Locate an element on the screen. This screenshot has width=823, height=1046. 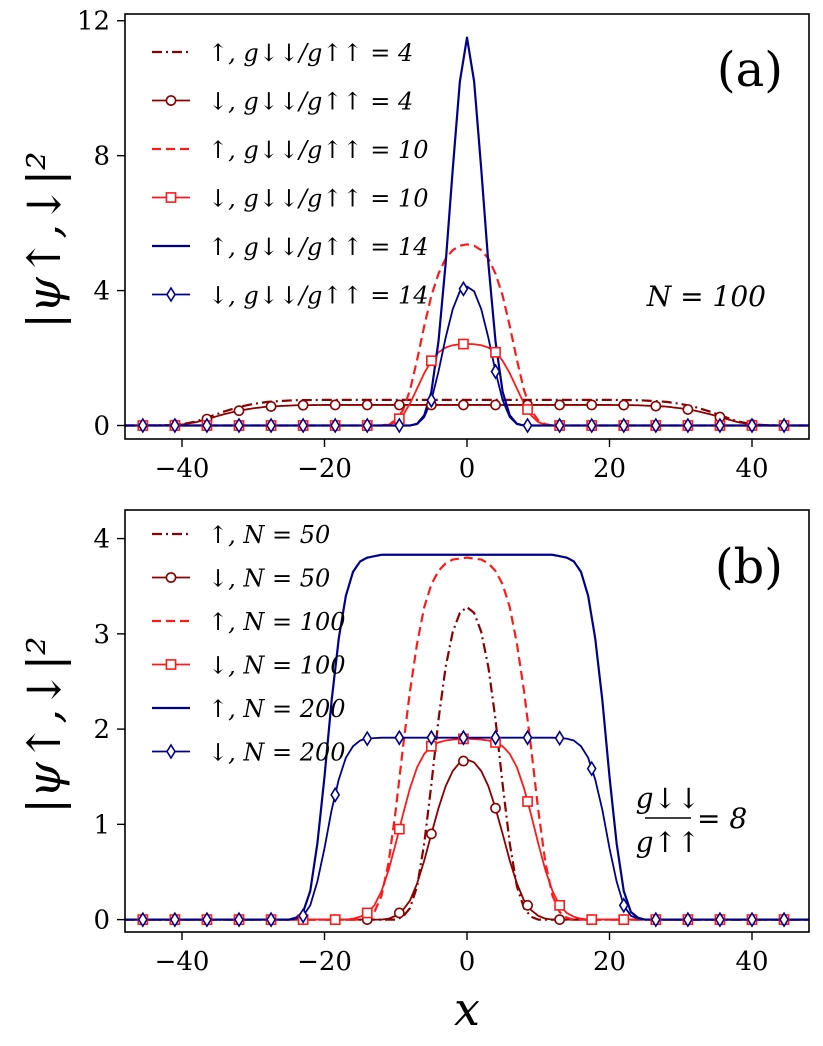
panel-a-ytick-labels: 0 4 8 12 is located at coordinates (93, 224).